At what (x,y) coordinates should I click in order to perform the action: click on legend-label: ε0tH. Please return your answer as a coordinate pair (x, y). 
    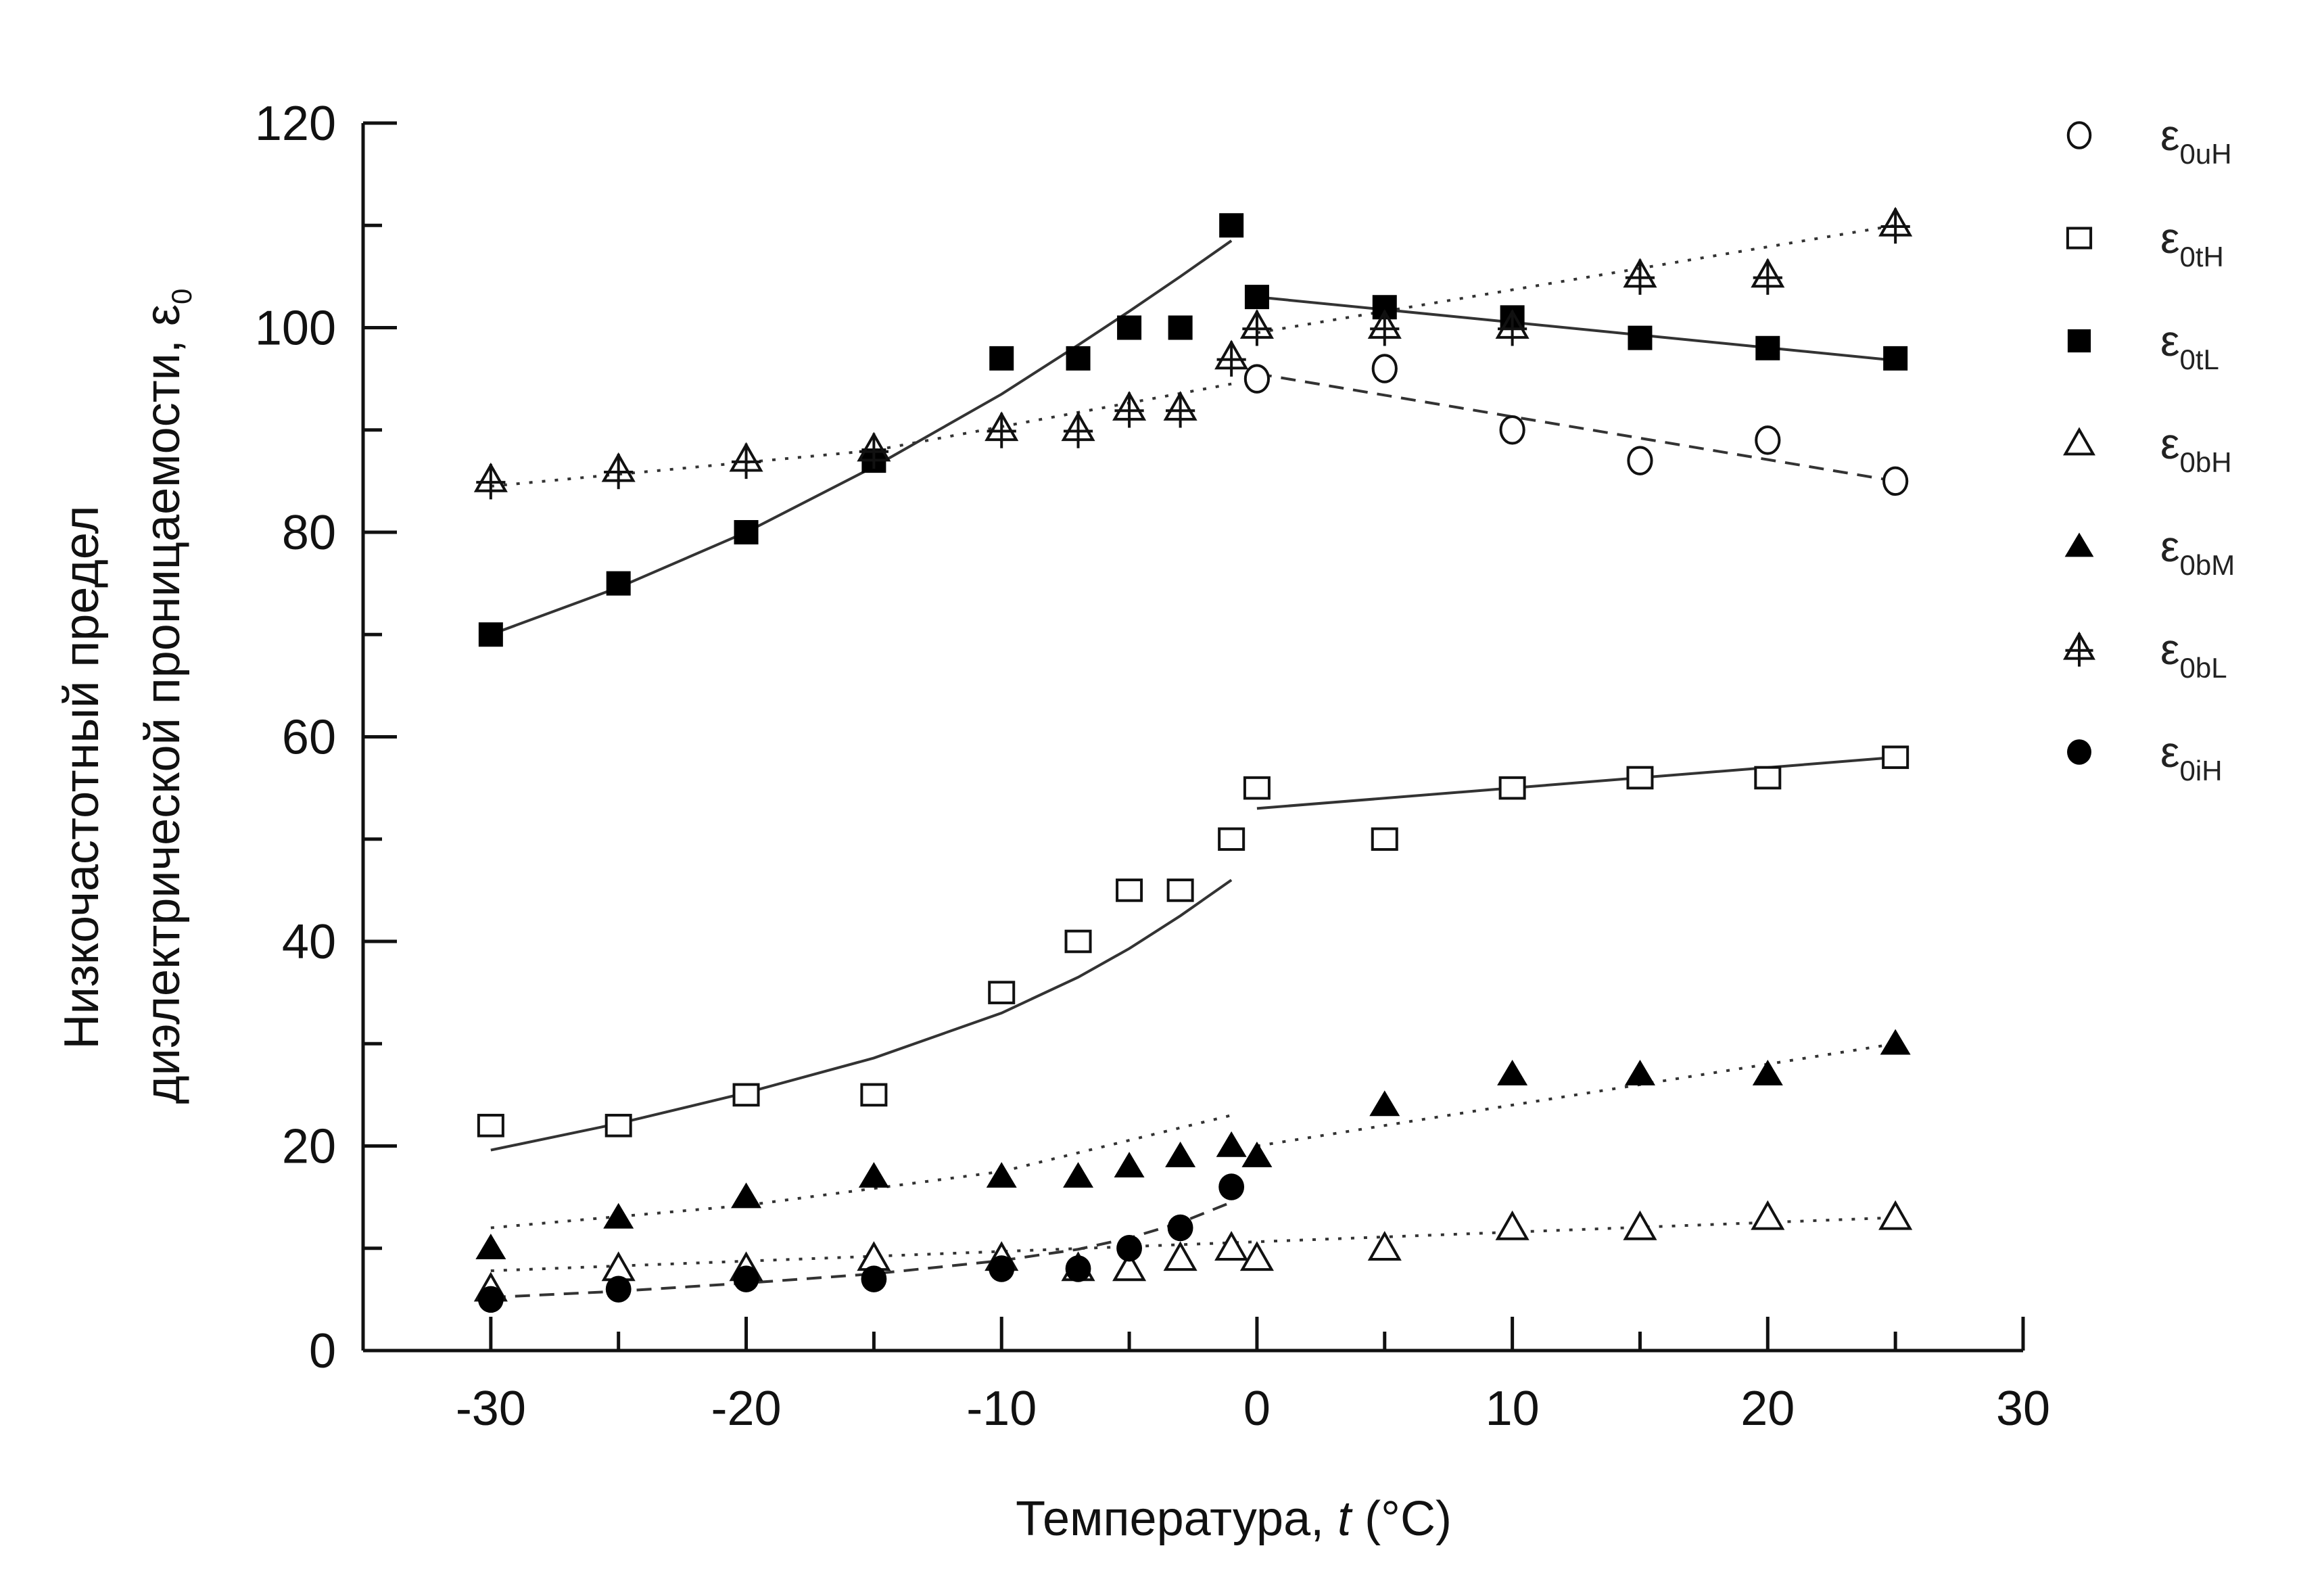
    Looking at the image, I should click on (2192, 243).